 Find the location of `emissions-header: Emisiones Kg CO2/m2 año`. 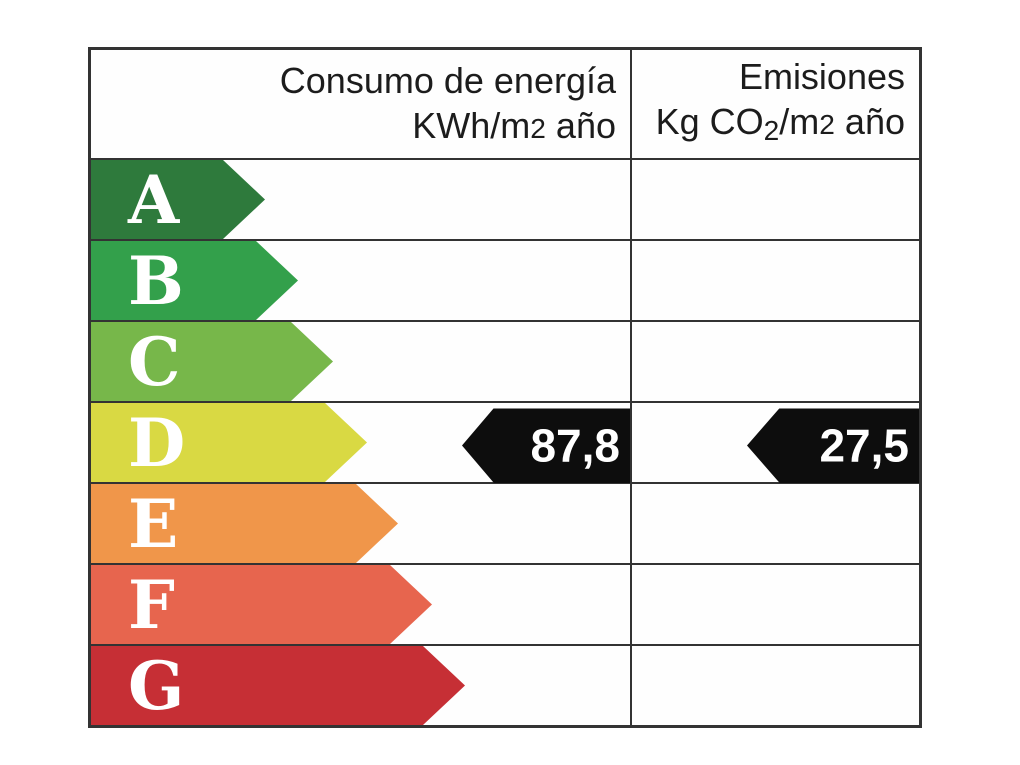

emissions-header: Emisiones Kg CO2/m2 año is located at coordinates (775, 104).